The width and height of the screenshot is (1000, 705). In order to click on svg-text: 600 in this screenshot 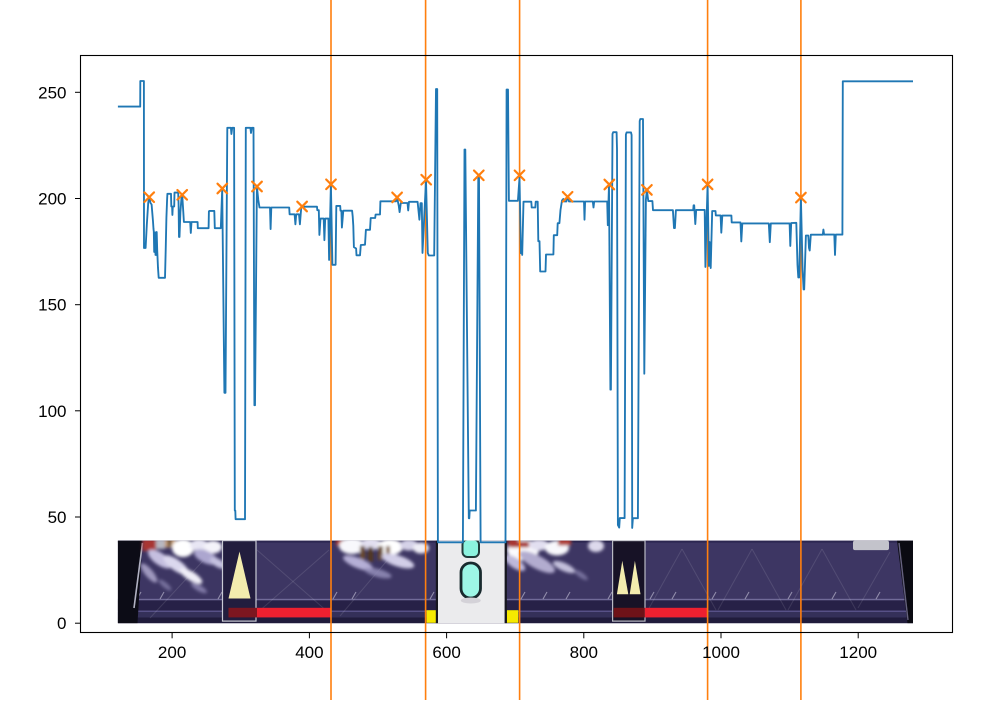, I will do `click(446, 652)`.